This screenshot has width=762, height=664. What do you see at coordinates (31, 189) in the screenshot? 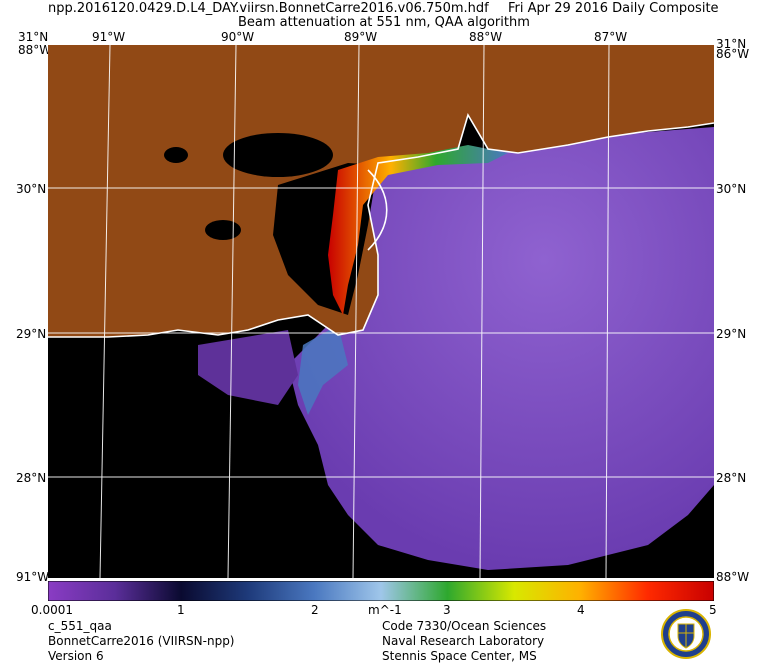
I see `lat-label-left-30n: 30°N` at bounding box center [31, 189].